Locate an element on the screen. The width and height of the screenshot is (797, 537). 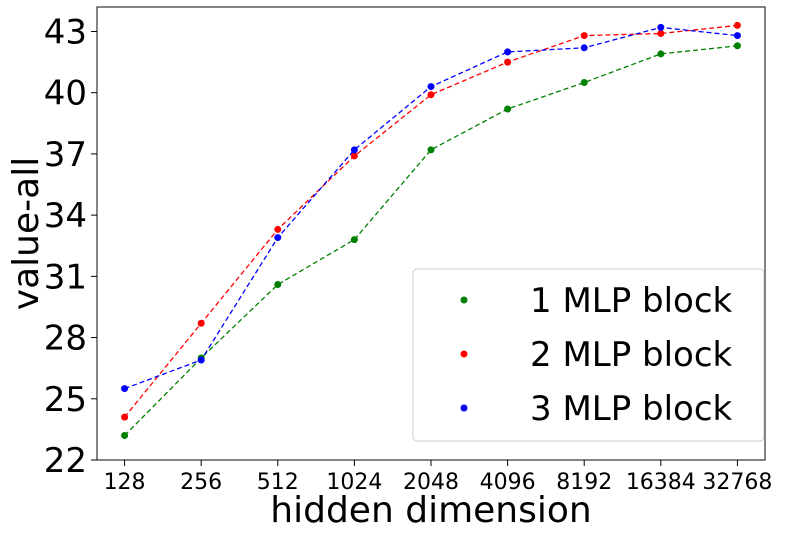
y-axis-label: value-all is located at coordinates (26, 233).